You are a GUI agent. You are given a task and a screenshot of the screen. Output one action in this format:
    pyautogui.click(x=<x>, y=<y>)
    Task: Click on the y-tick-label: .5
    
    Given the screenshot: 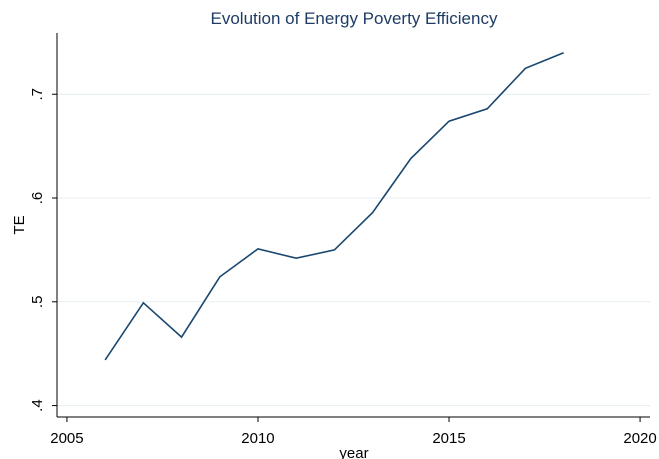 What is the action you would take?
    pyautogui.click(x=37, y=302)
    